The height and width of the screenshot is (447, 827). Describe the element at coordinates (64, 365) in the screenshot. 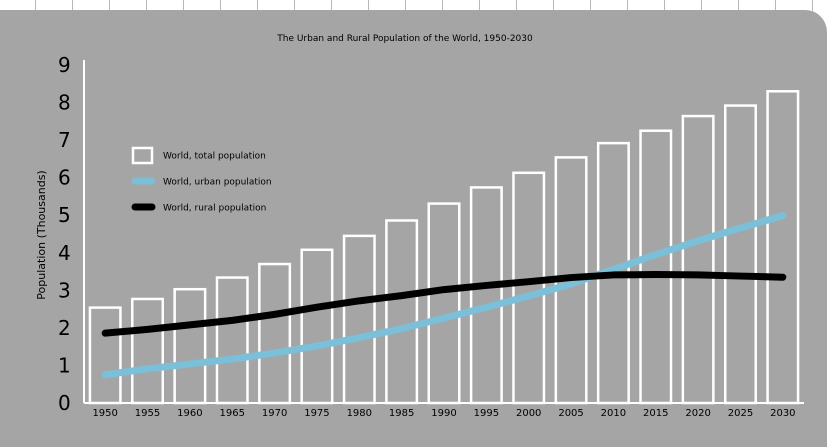

I see `y-tick-label: 1` at that location.